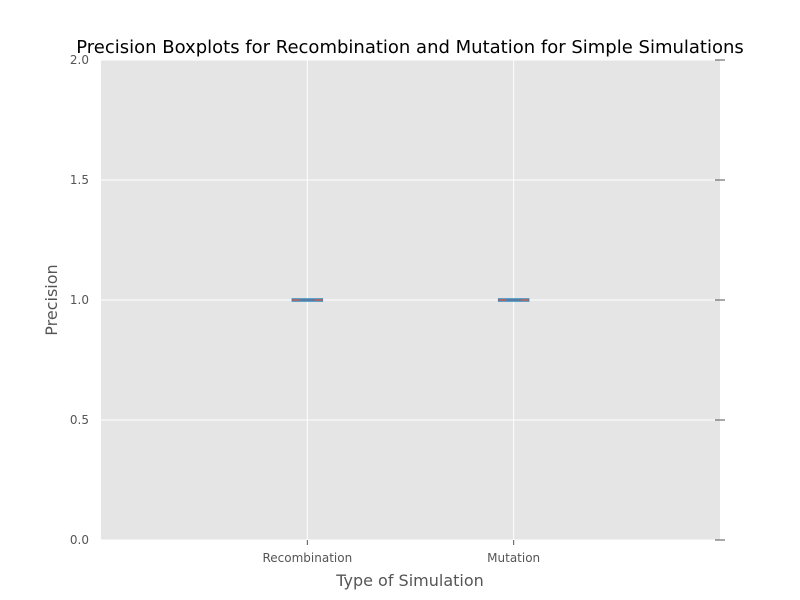 The height and width of the screenshot is (600, 800). I want to click on boxplot-mutation, so click(513, 300).